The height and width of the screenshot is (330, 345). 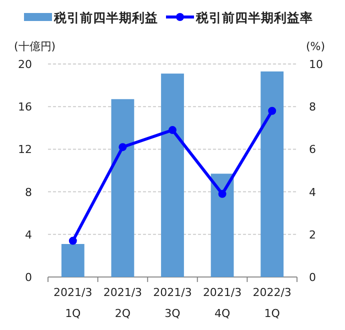 What do you see at coordinates (172, 303) in the screenshot?
I see `xtick: 2021/3 3Q` at bounding box center [172, 303].